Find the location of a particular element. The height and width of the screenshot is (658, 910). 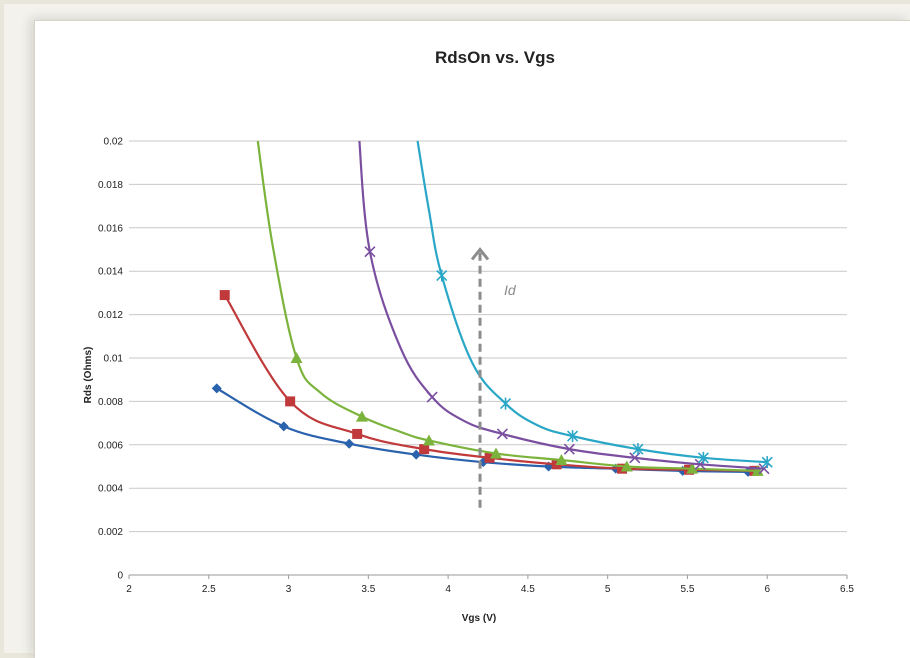

x-tick-label: 5.5 is located at coordinates (687, 589).